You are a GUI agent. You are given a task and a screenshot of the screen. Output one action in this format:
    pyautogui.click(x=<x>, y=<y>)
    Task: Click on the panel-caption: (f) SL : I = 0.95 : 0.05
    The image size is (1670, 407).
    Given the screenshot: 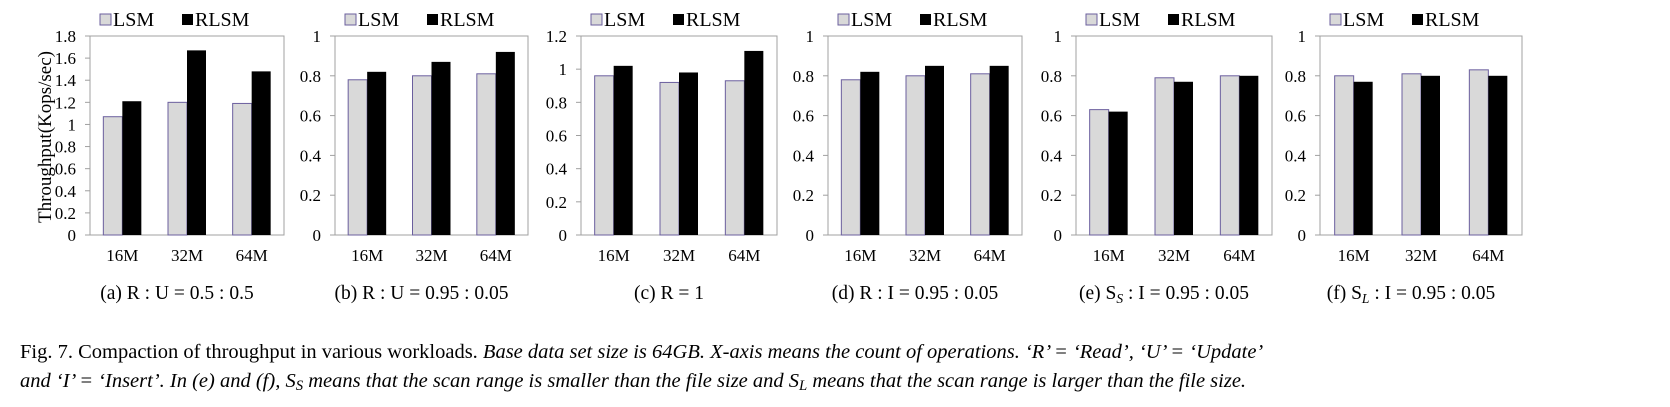 What is the action you would take?
    pyautogui.click(x=1411, y=294)
    